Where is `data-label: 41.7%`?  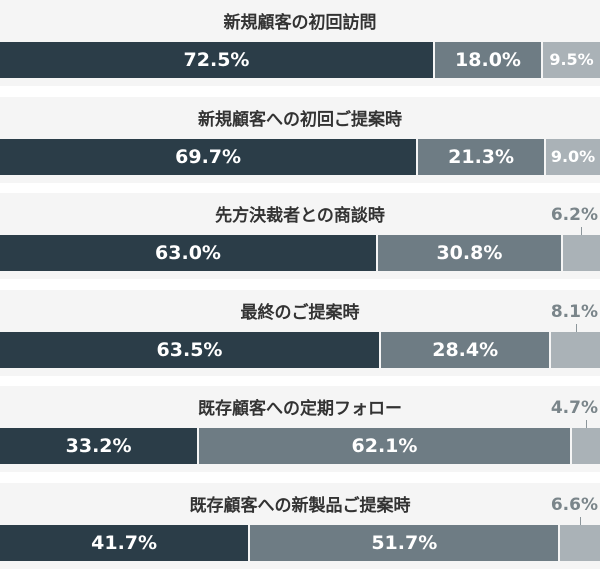
data-label: 41.7% is located at coordinates (124, 542).